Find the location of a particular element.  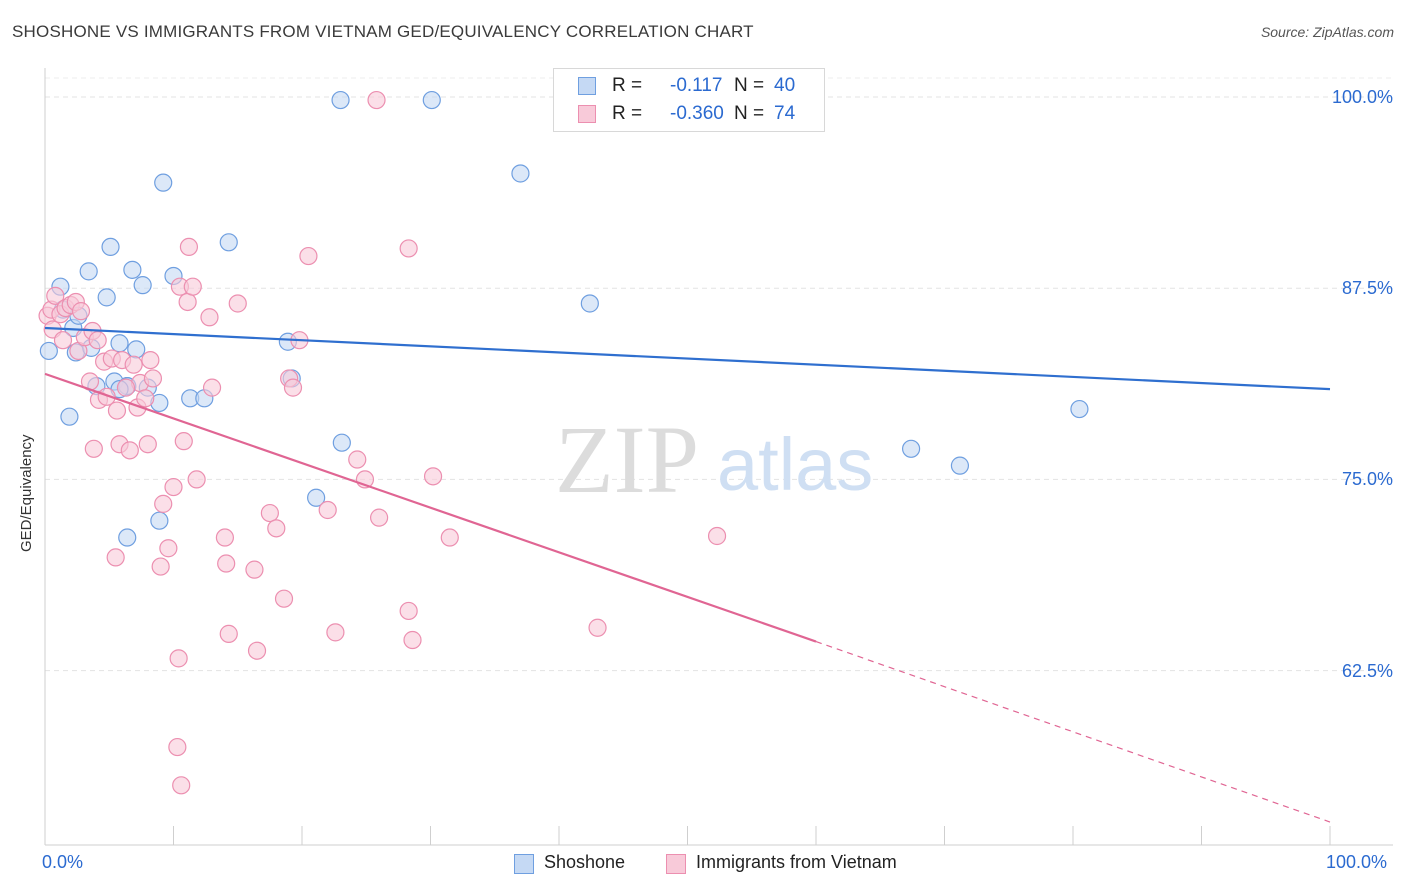

legend-n-value: 74 is located at coordinates (785, 113).